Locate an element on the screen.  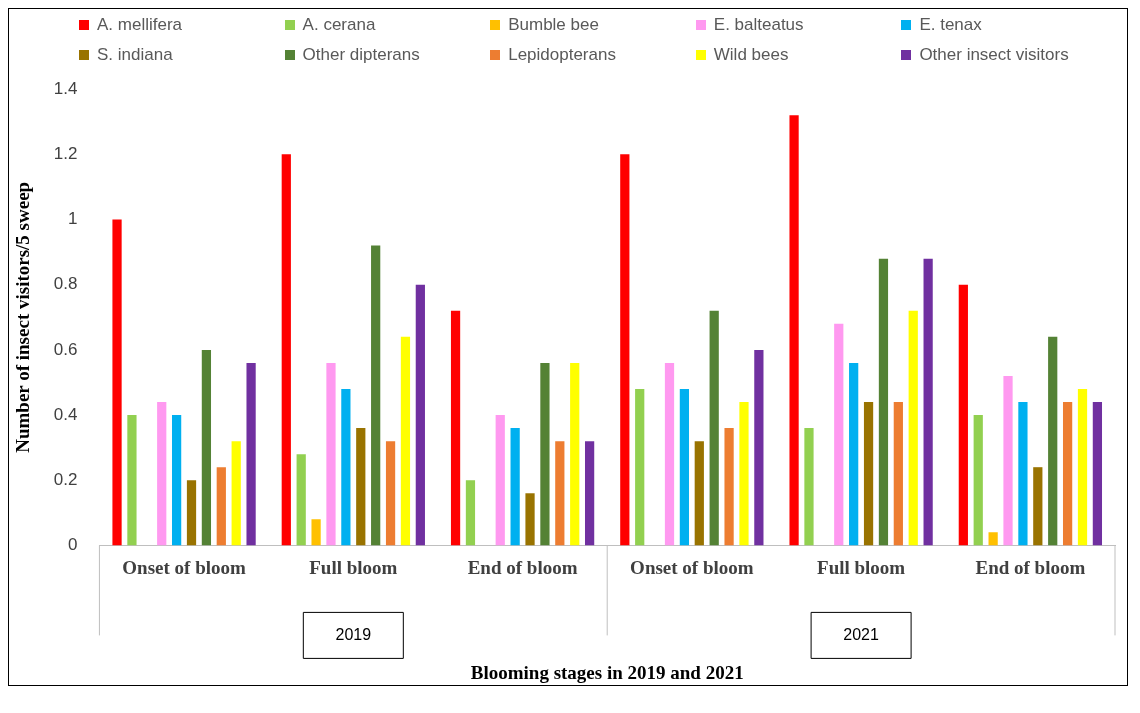
y-axis-title: Number of insect visitors/5 sweep is located at coordinates (23, 317).